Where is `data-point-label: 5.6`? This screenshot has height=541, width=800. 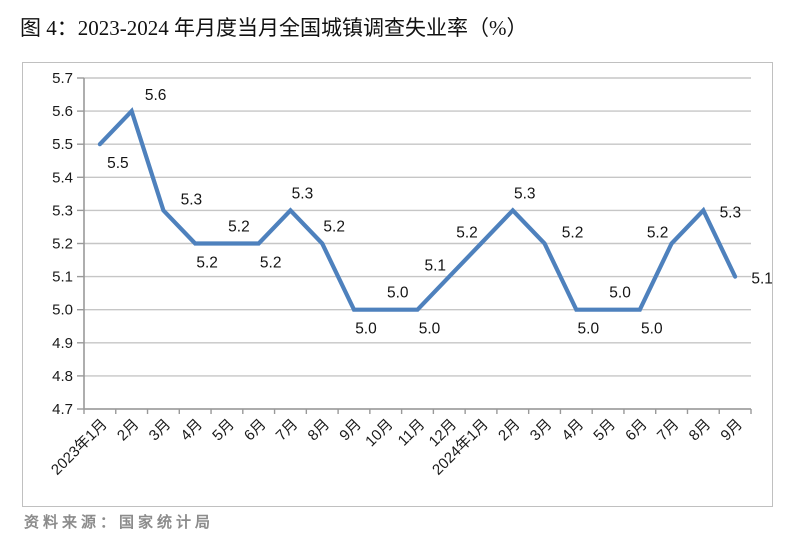
data-point-label: 5.6 is located at coordinates (156, 95).